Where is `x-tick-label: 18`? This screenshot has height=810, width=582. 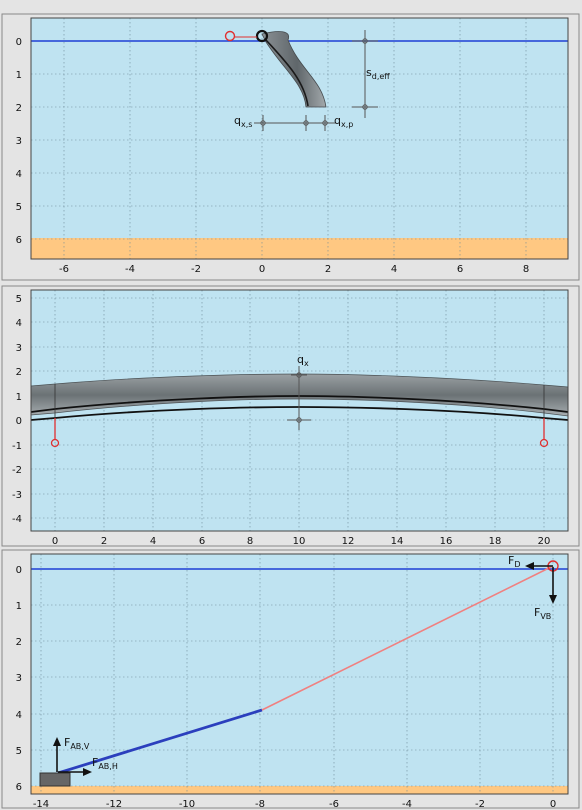 x-tick-label: 18 is located at coordinates (495, 541).